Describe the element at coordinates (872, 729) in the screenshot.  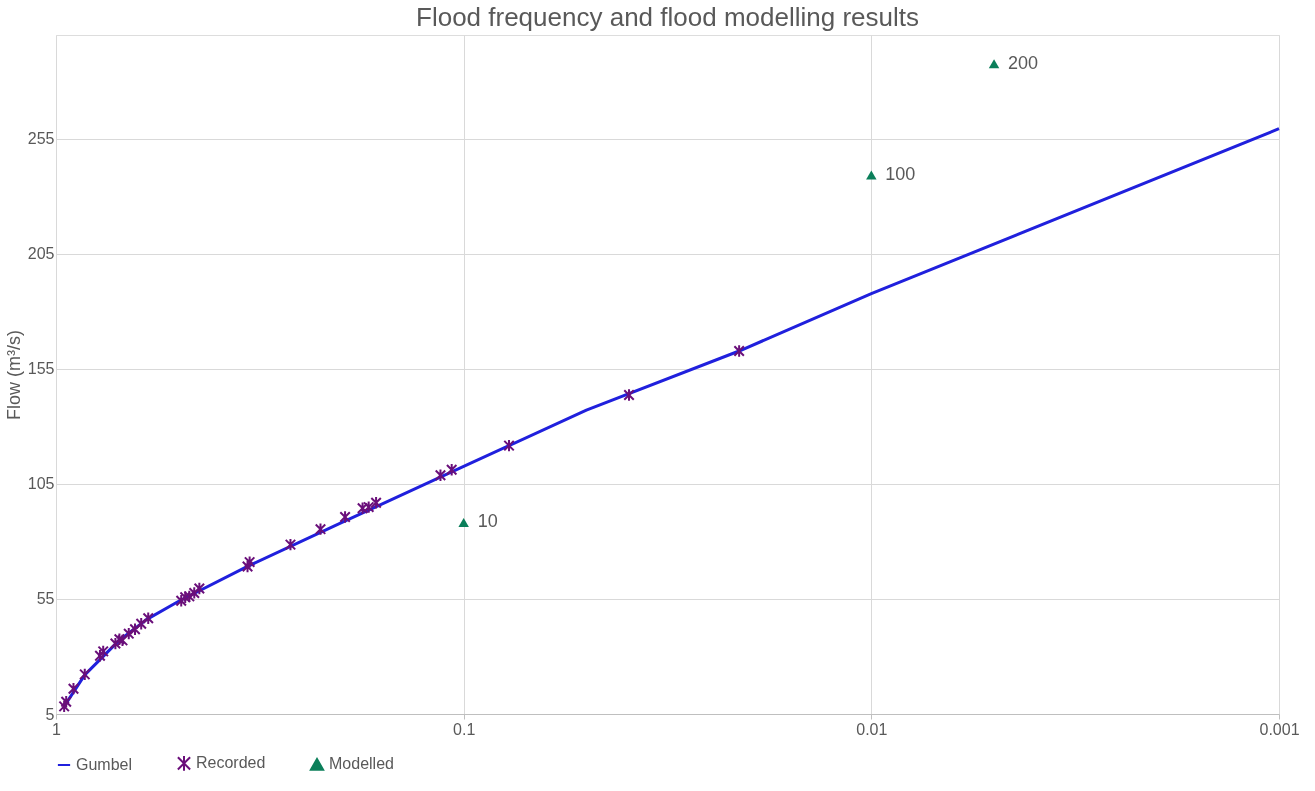
I see `x-tick-label: 0.01` at that location.